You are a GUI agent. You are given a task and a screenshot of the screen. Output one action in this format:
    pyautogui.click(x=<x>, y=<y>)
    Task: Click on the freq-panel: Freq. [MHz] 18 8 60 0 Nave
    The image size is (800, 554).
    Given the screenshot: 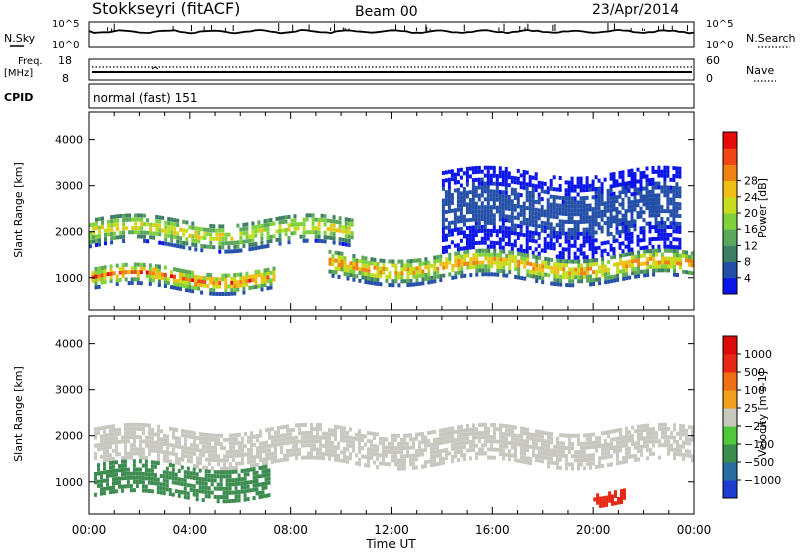 What is the action you would take?
    pyautogui.click(x=390, y=69)
    